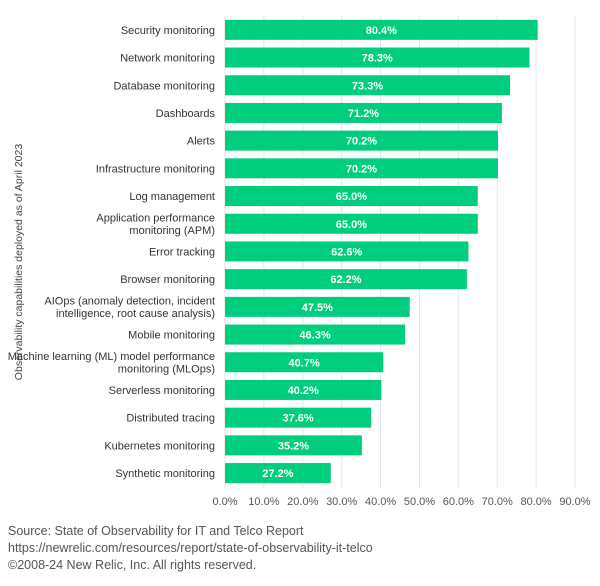  Describe the element at coordinates (170, 419) in the screenshot. I see `category-label: Distributed tracing` at that location.